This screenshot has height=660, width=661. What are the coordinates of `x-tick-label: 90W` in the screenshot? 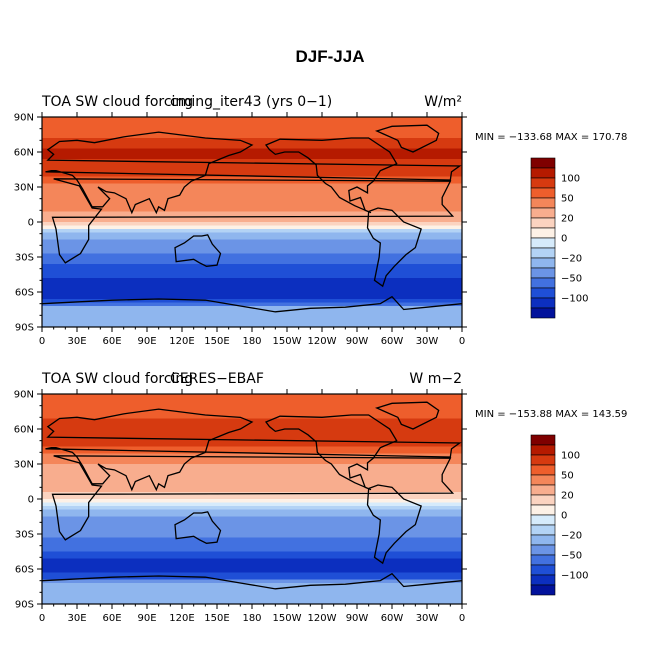 It's located at (357, 618).